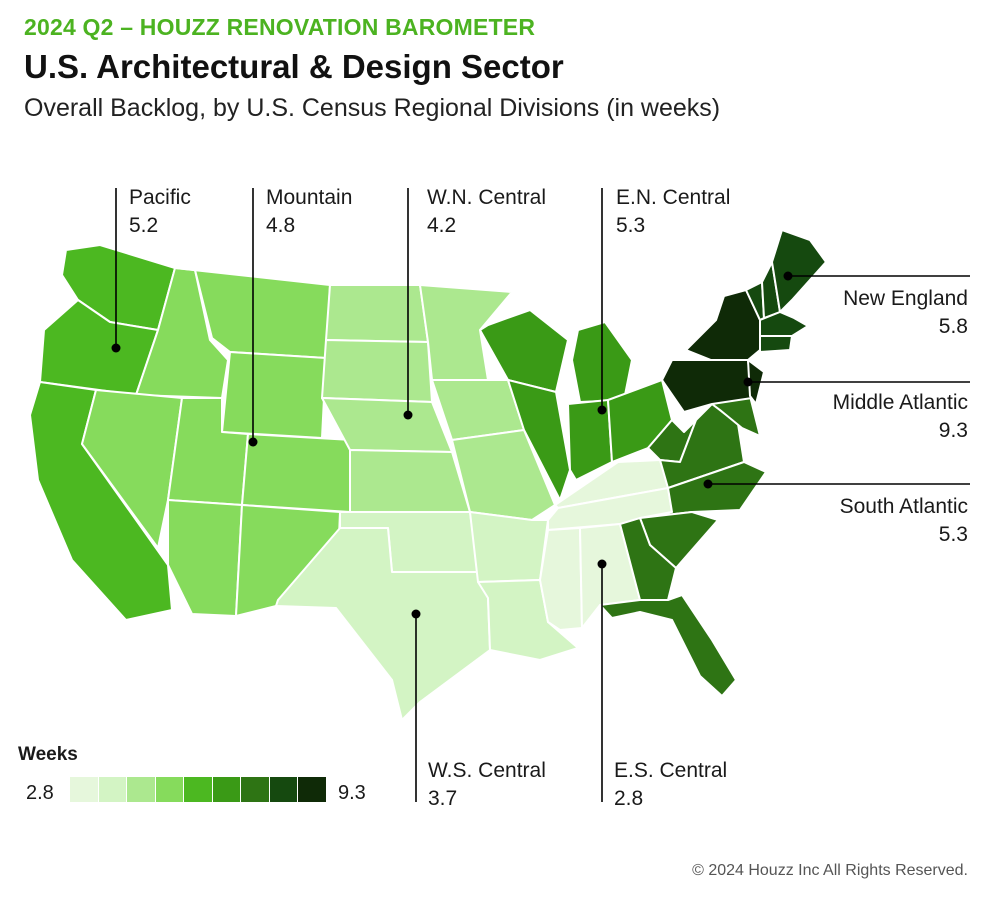 This screenshot has width=990, height=900. What do you see at coordinates (294, 66) in the screenshot?
I see `page-title: U.S. Architectural & Design Sector` at bounding box center [294, 66].